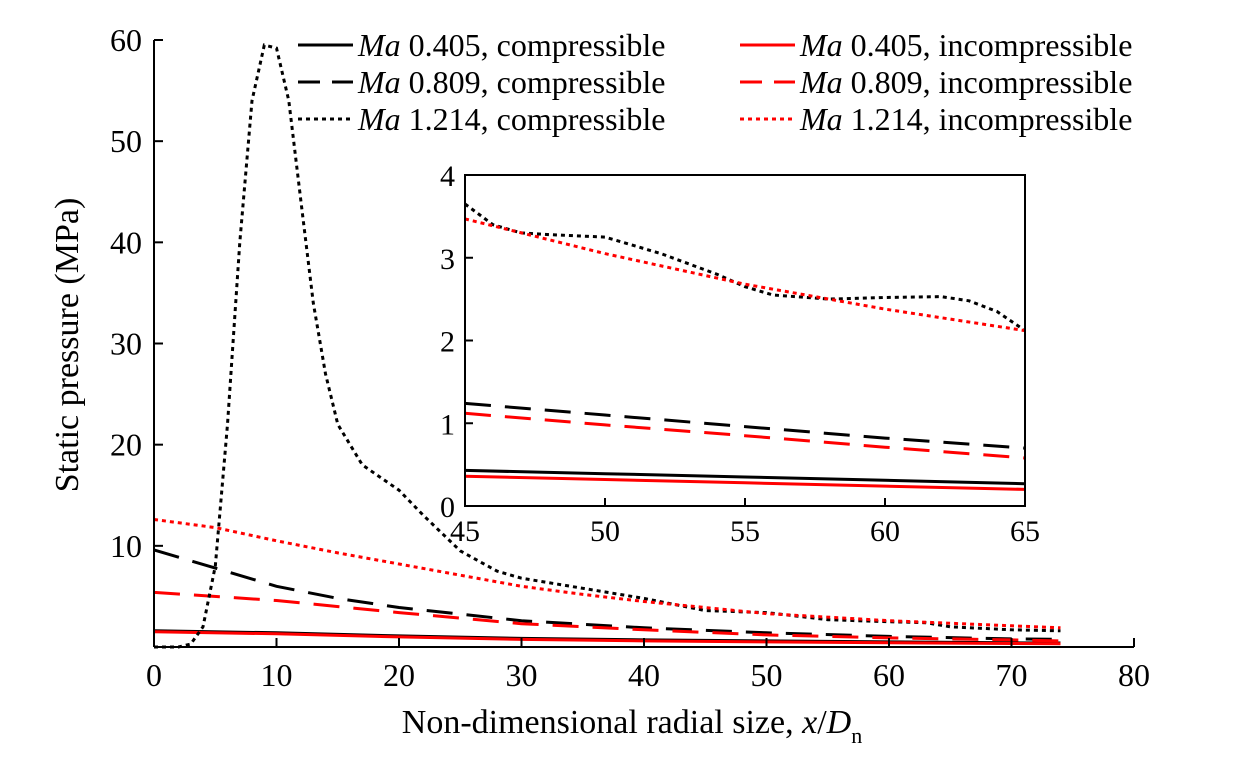 The image size is (1237, 767). What do you see at coordinates (605, 531) in the screenshot?
I see `inset-x-tick-label: 50` at bounding box center [605, 531].